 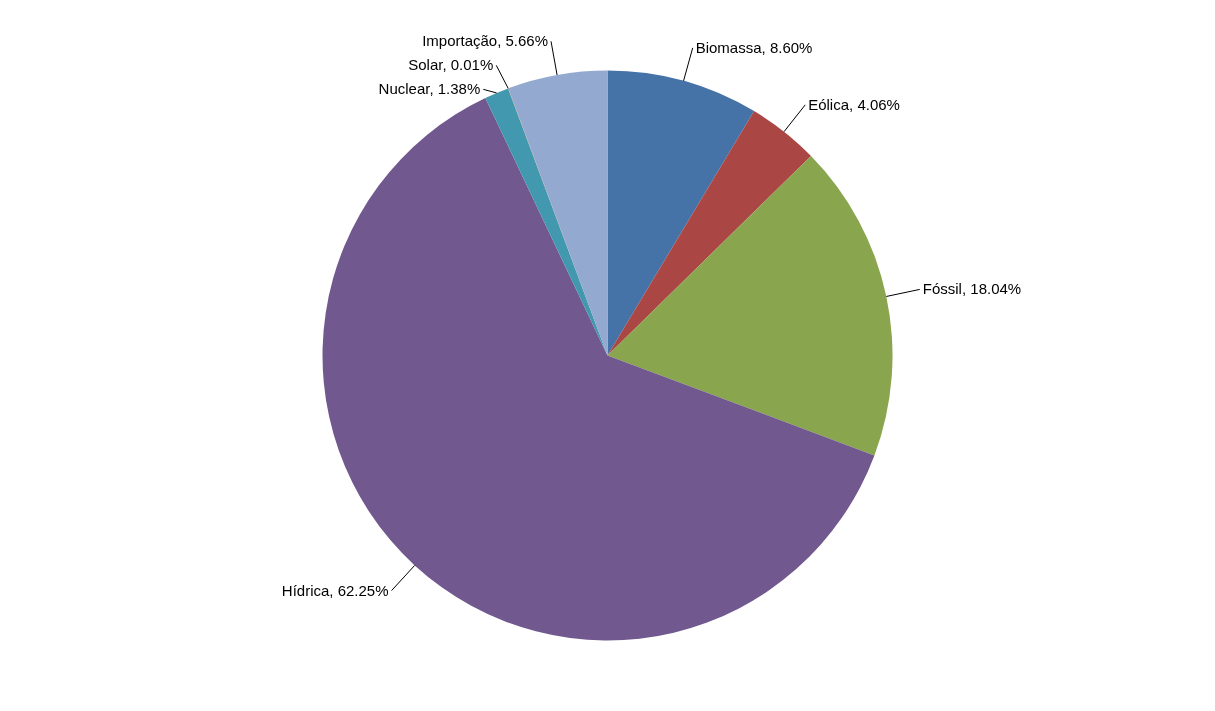 What do you see at coordinates (451, 65) in the screenshot?
I see `slice-label: Solar, 0.01%` at bounding box center [451, 65].